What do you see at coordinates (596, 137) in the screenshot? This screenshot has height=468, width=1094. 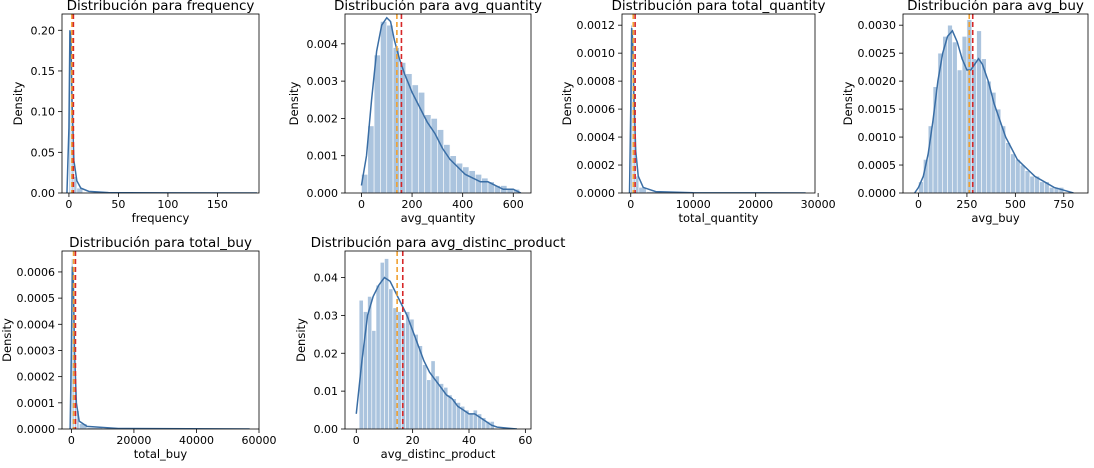 I see `y-tick-label: 0.0004` at bounding box center [596, 137].